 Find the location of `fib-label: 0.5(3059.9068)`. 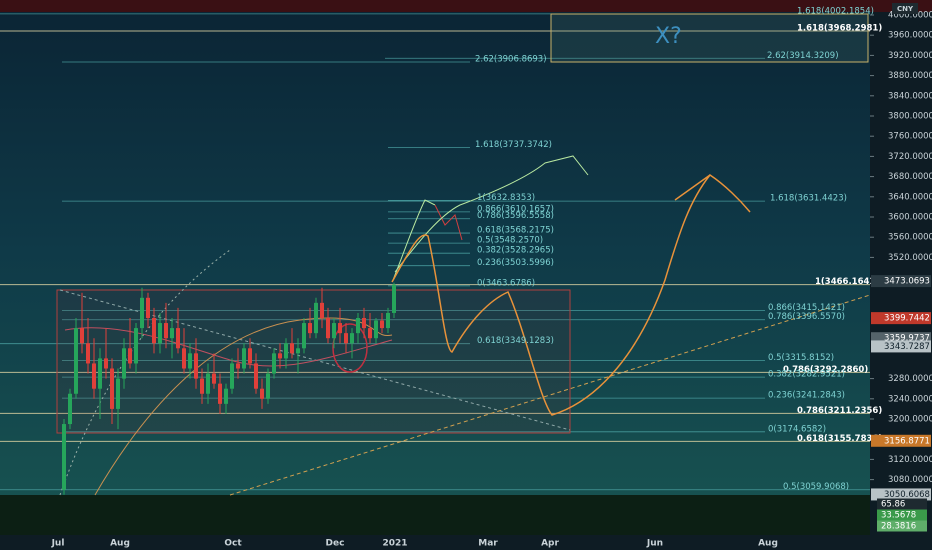

fib-label: 0.5(3059.9068) is located at coordinates (816, 487).